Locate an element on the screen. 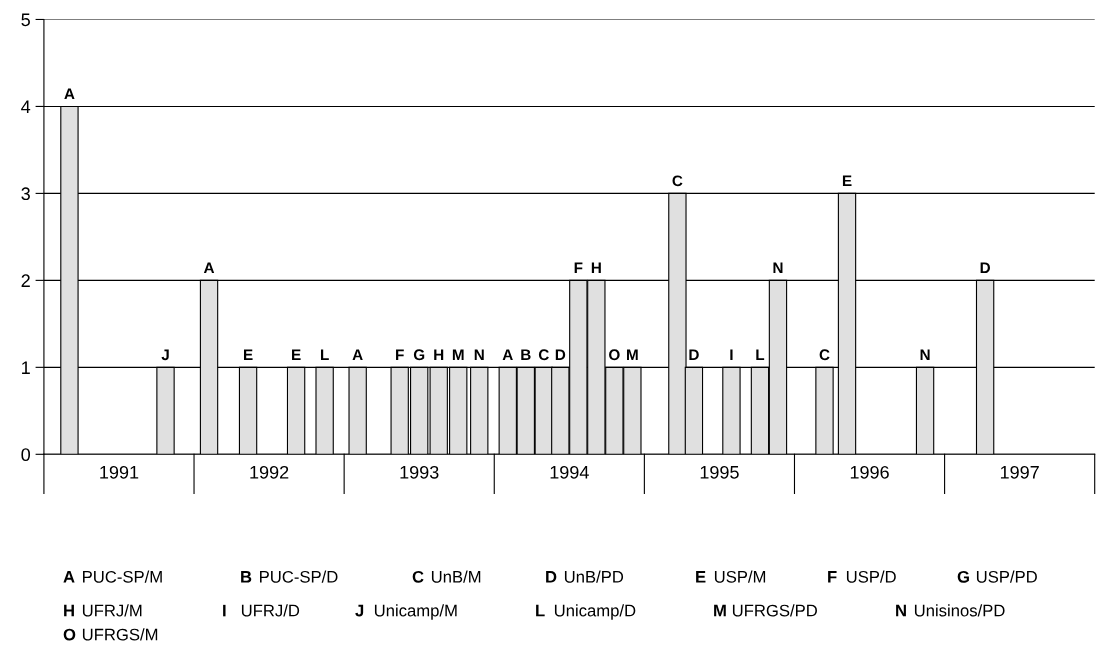 The image size is (1098, 649). y-tick-label: 1 is located at coordinates (26, 367).